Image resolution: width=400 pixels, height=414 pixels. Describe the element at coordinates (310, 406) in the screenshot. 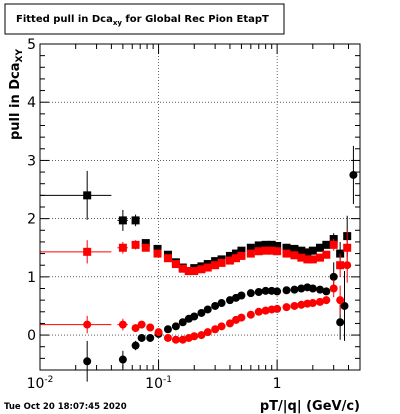

I see `x-axis-title: pT/|q| (GeV/c)` at that location.